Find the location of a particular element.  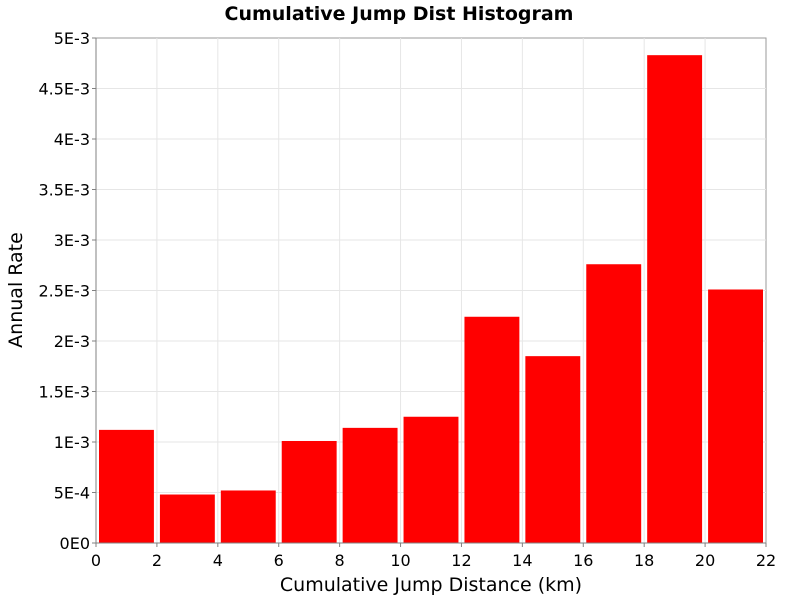

x-tick-label: 20 is located at coordinates (705, 560).